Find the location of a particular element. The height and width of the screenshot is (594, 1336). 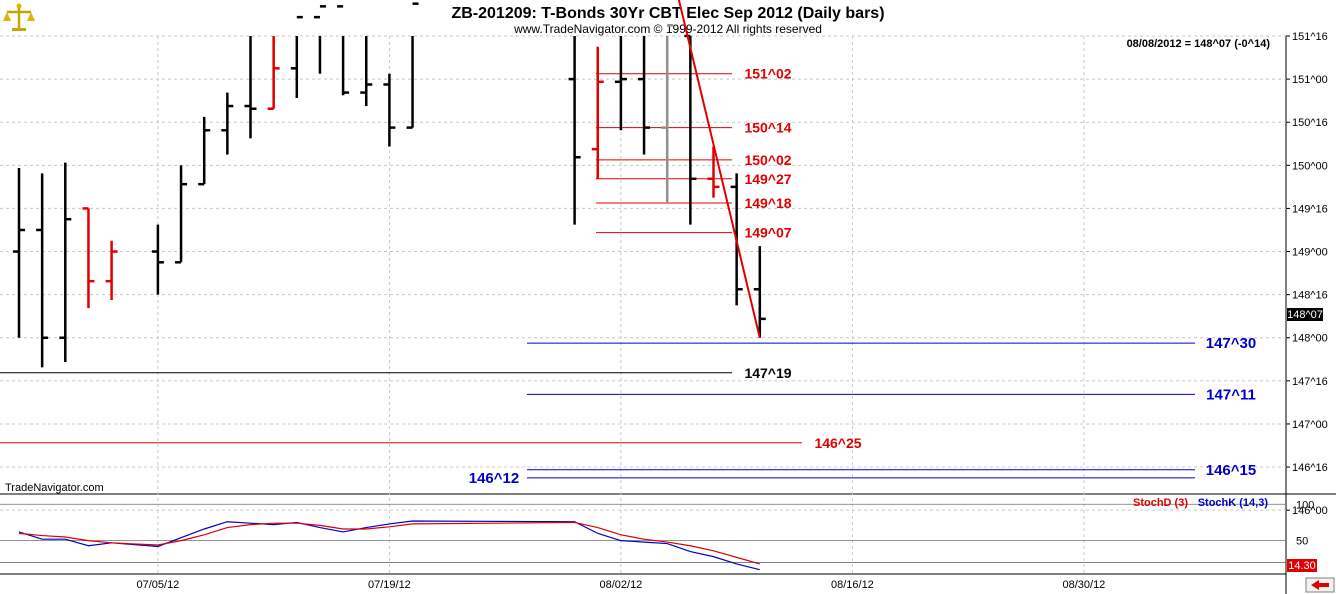

stochastic-panel: 100 50 is located at coordinates (657, 535).